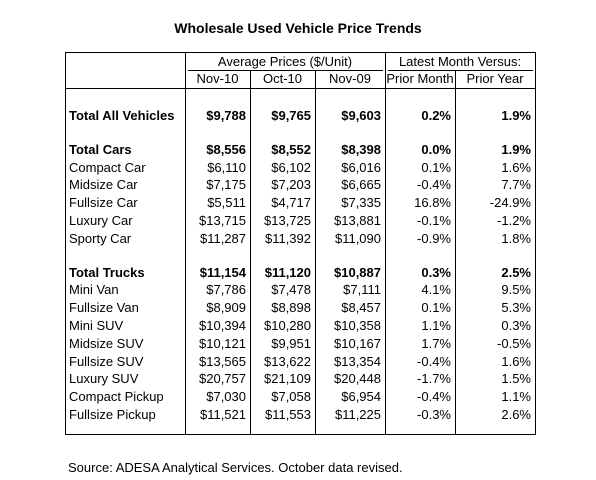 The height and width of the screenshot is (480, 596). What do you see at coordinates (362, 290) in the screenshot?
I see `cell: $7,111` at bounding box center [362, 290].